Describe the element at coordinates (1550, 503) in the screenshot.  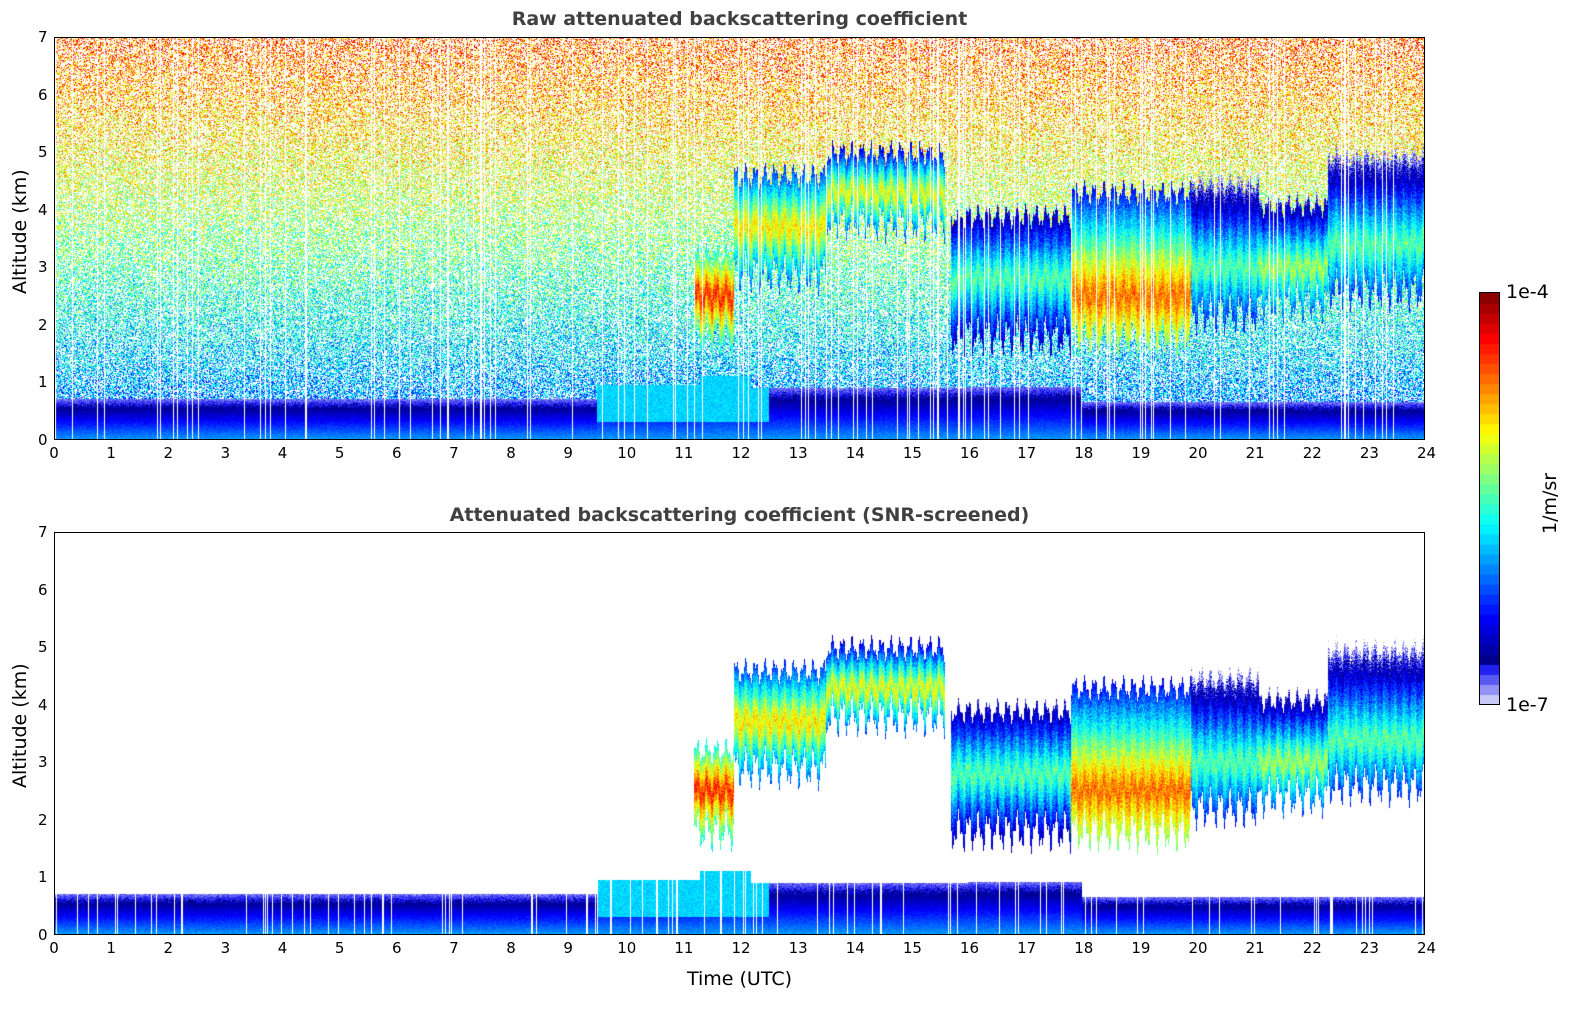
I see `colorbar-unit-label: 1/m/sr` at that location.